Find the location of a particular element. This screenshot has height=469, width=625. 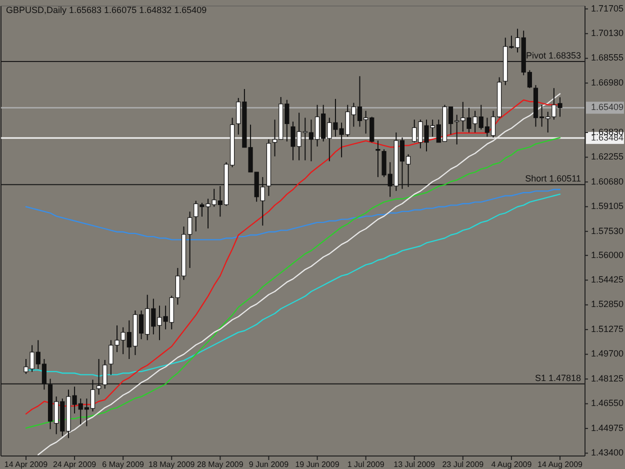

y-tick-label: 1.59105 is located at coordinates (607, 206).